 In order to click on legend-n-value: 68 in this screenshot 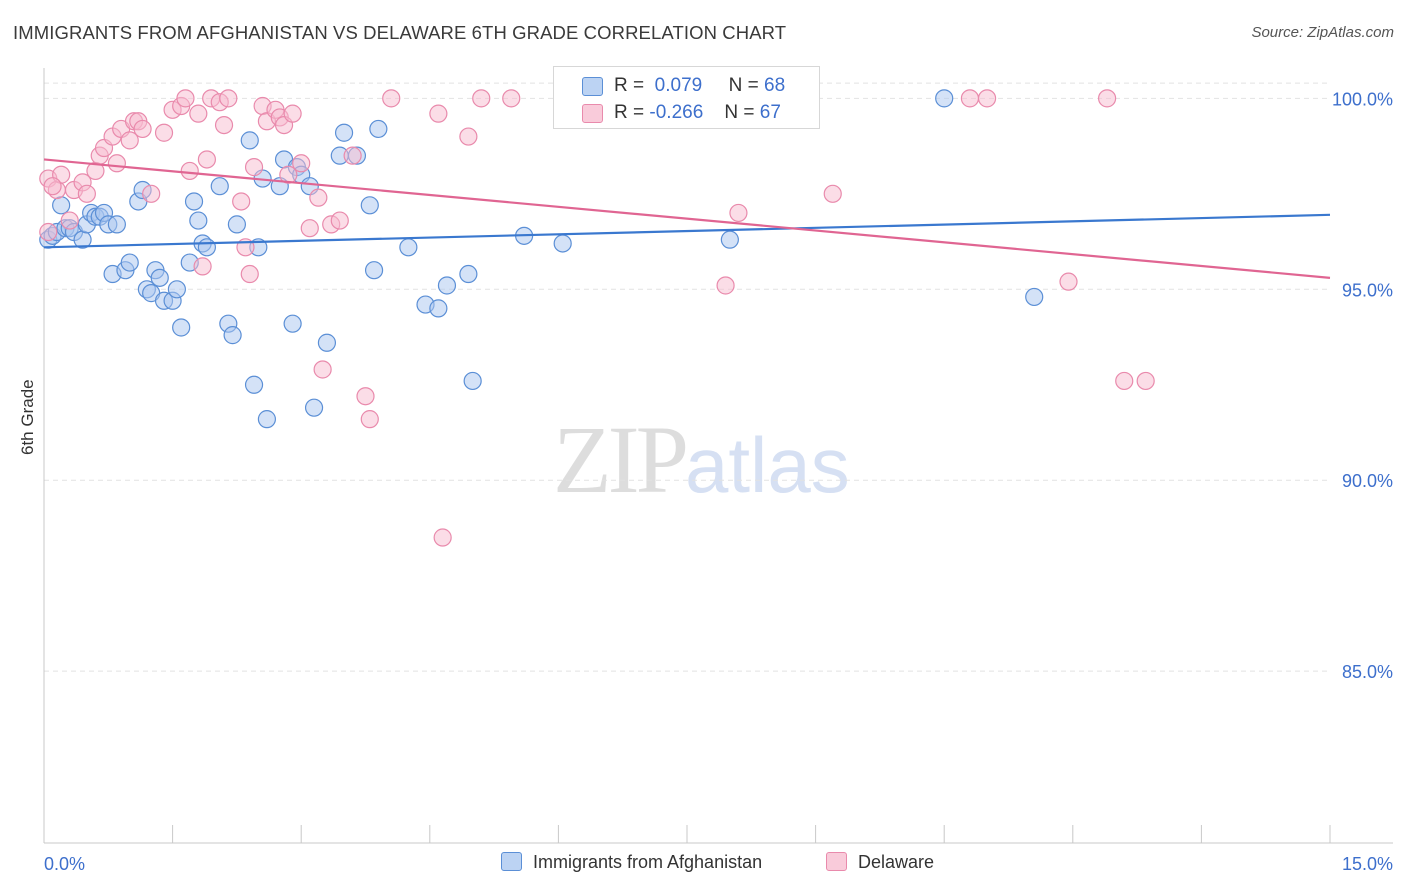, I will do `click(775, 85)`.